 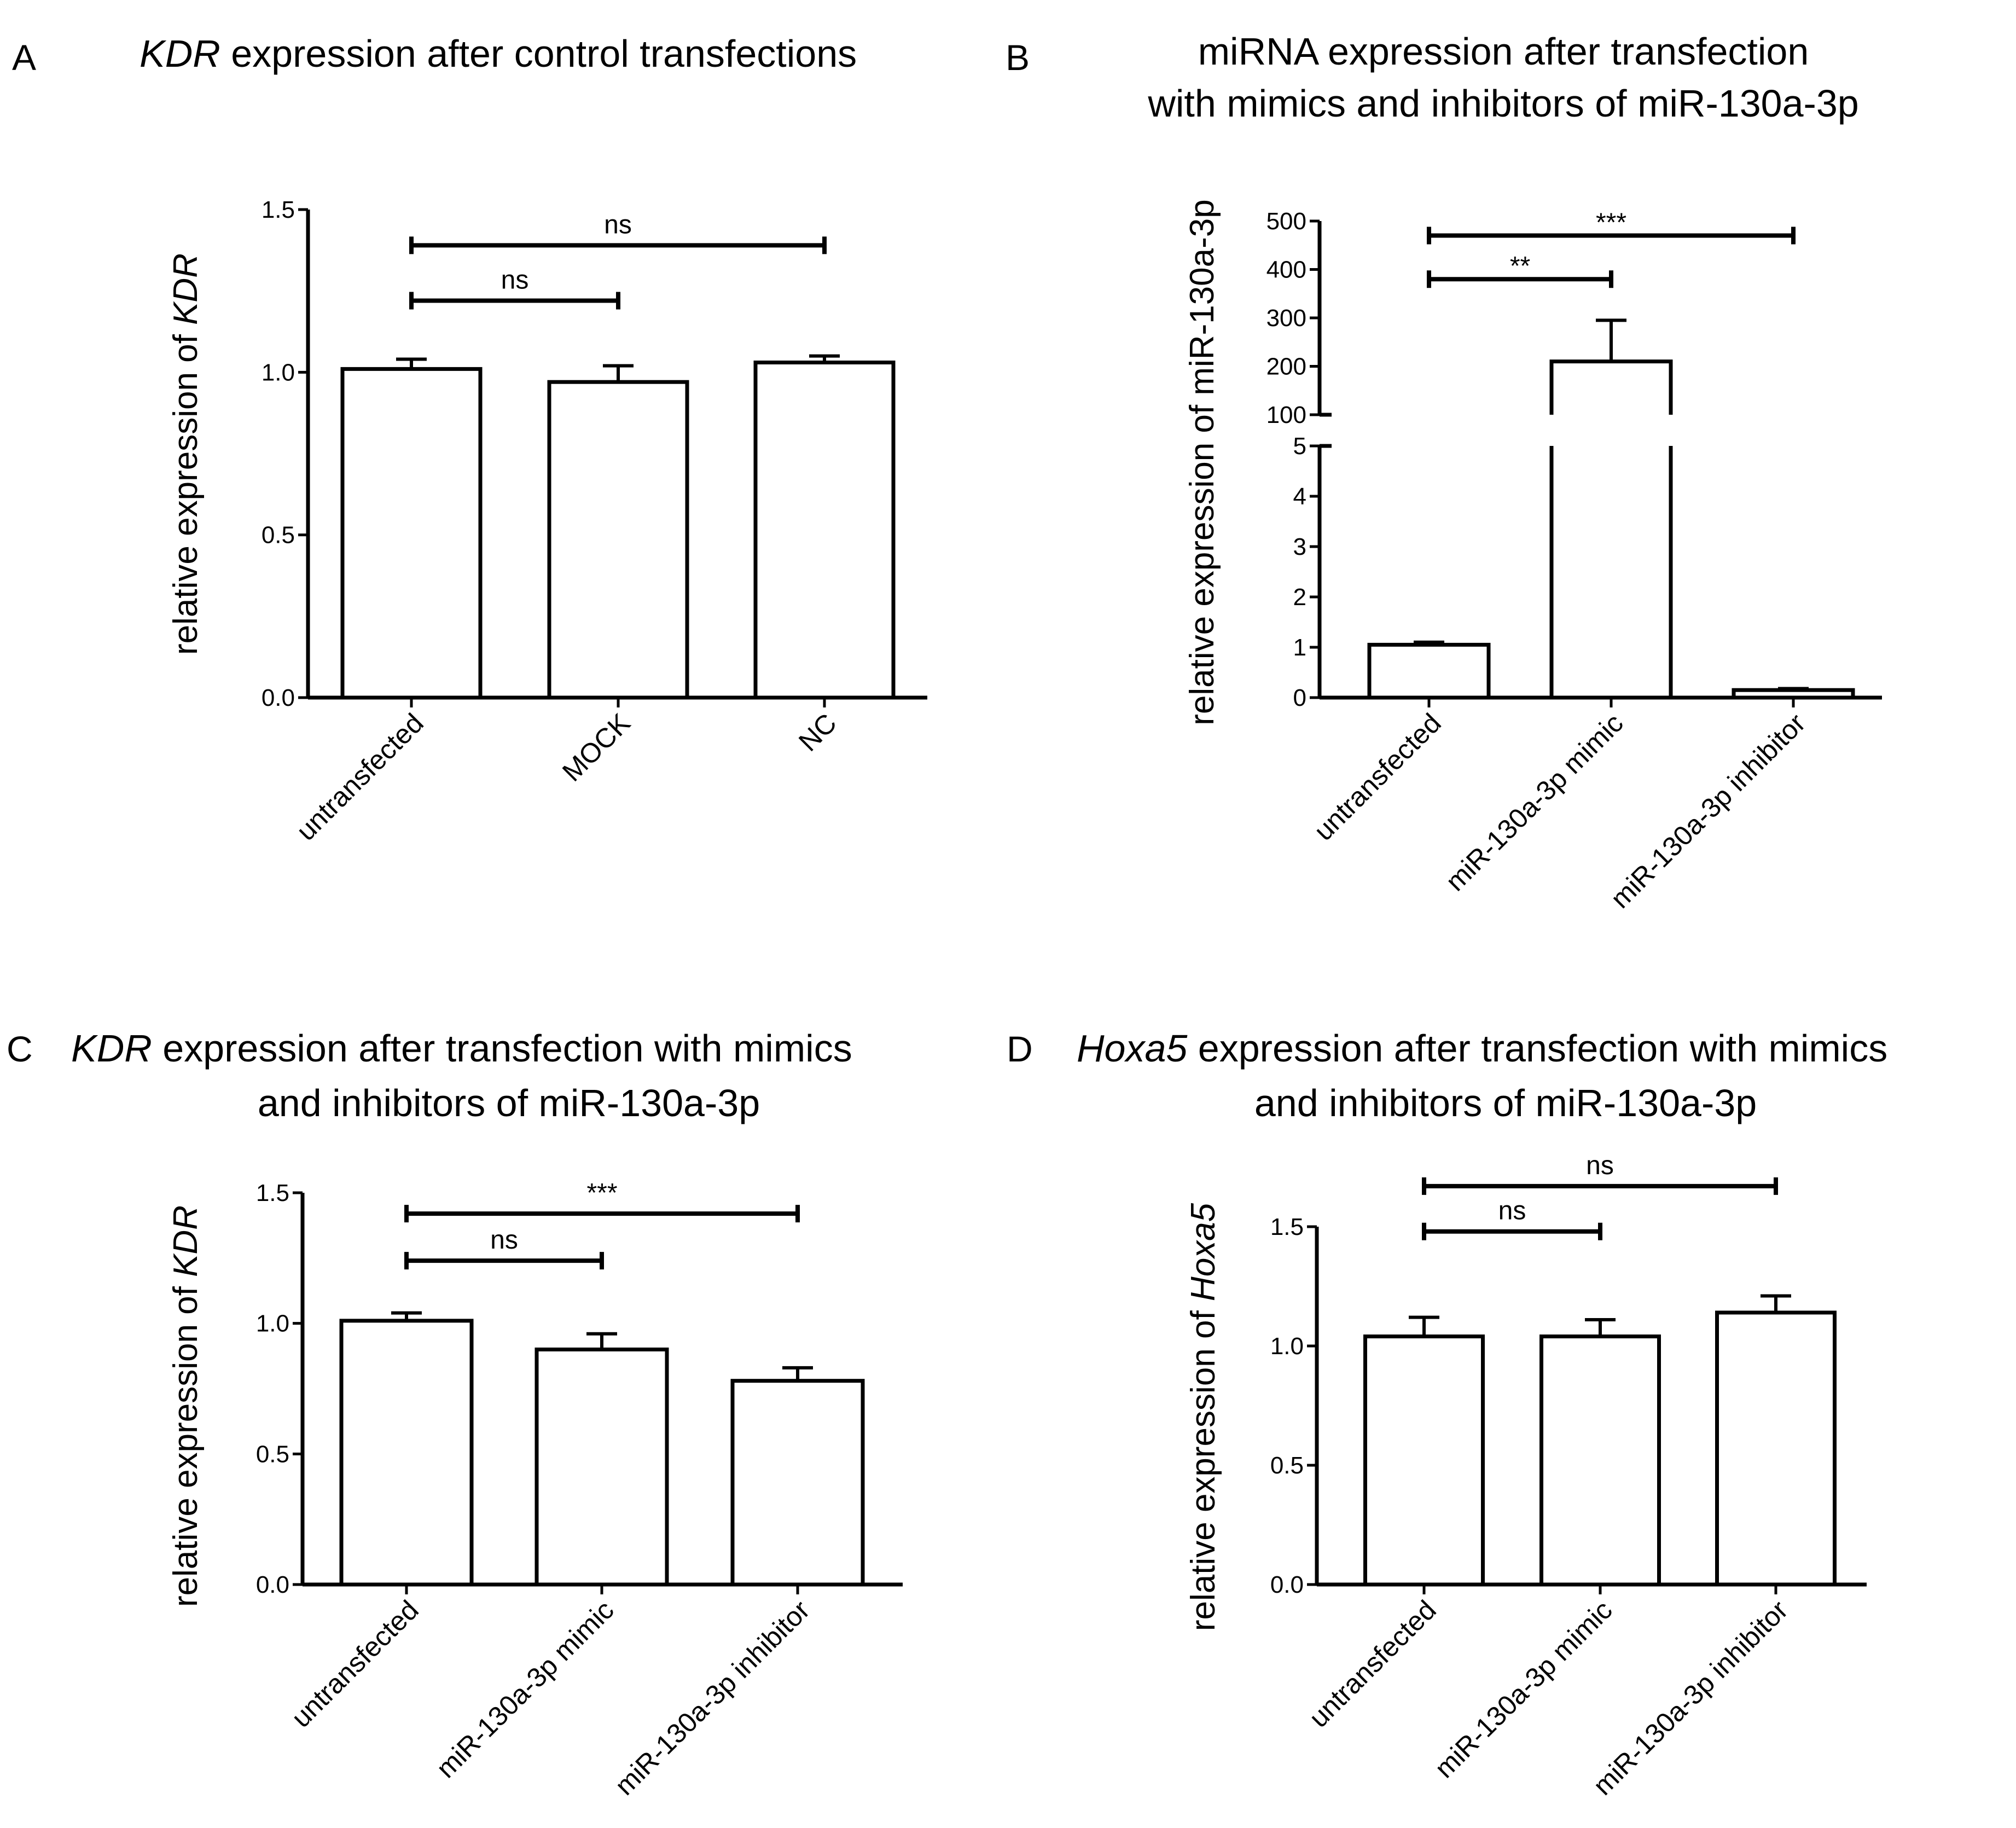 I want to click on y-tick-label-c: 0.5, so click(x=272, y=1454).